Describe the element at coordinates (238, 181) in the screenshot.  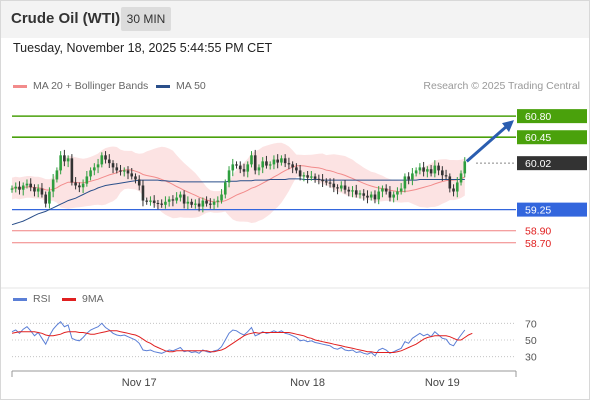
I see `candles-group` at that location.